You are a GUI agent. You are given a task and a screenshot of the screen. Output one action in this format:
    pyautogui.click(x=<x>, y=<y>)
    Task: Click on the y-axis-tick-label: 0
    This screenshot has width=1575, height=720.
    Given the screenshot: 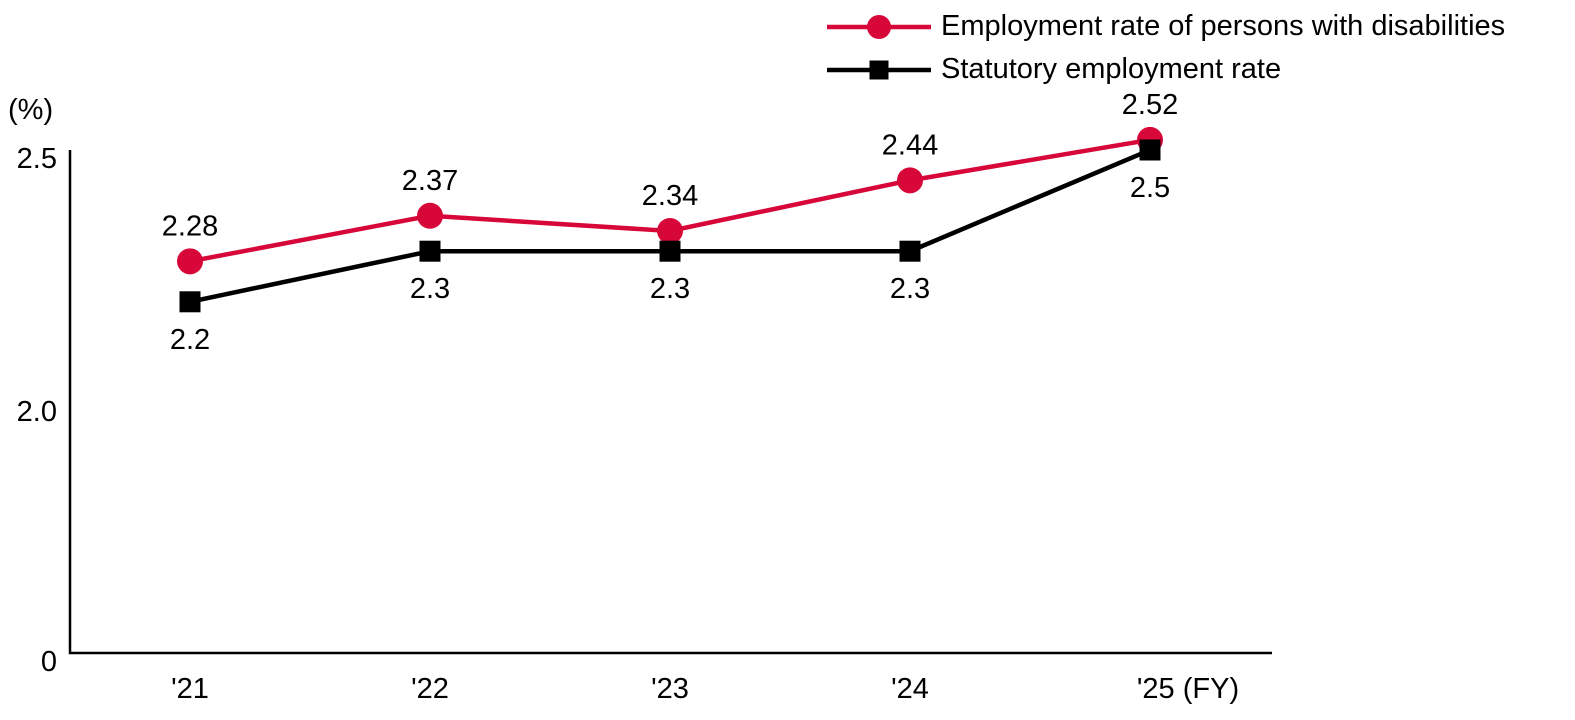 What is the action you would take?
    pyautogui.click(x=49, y=662)
    